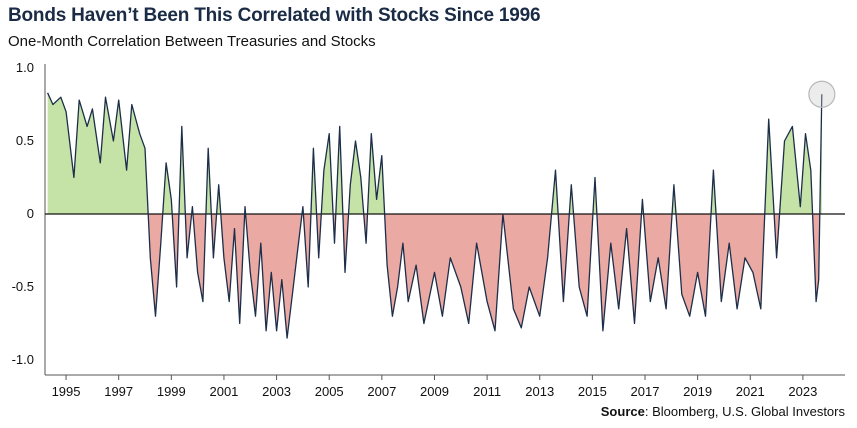 This screenshot has height=428, width=857. I want to click on x-tick-label: 1995, so click(66, 391).